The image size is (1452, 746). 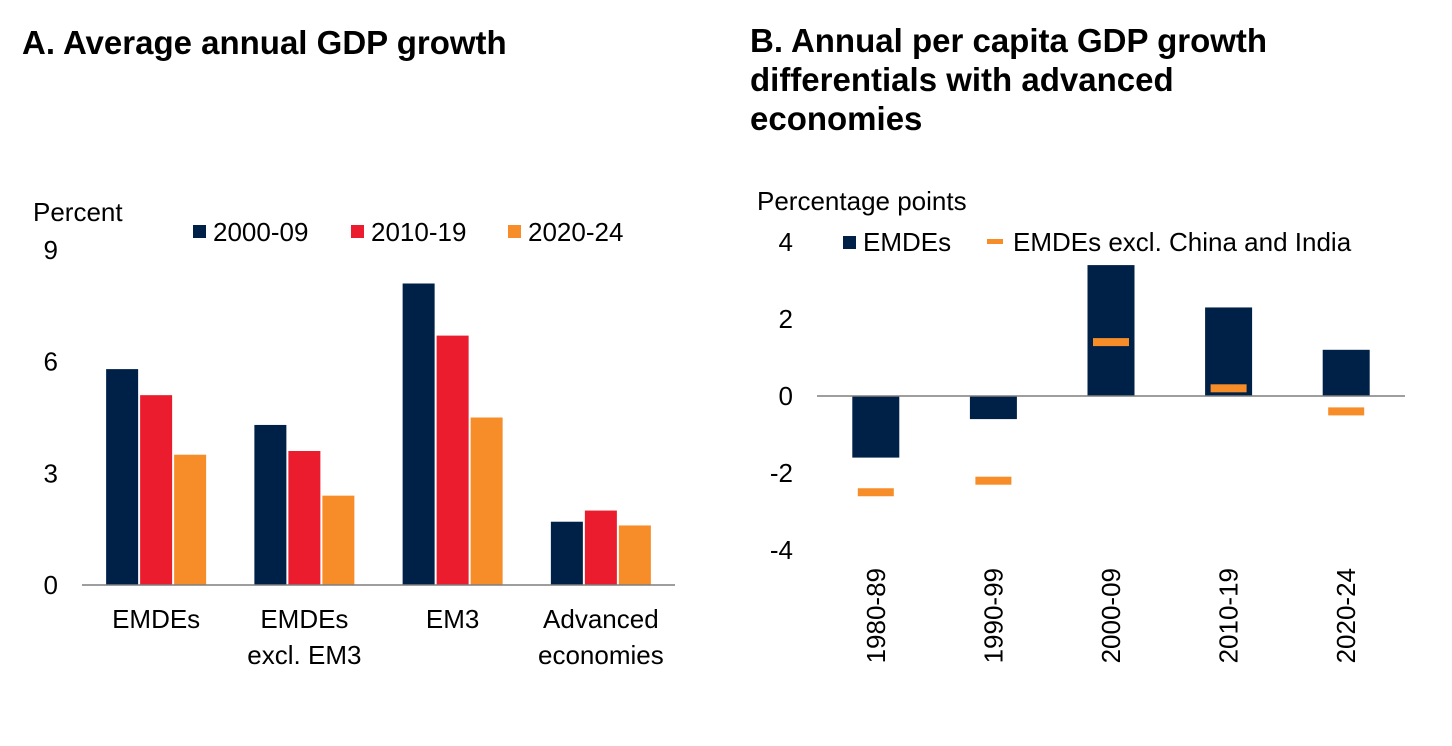 I want to click on panel-b-category-label: 2000-09, so click(x=1111, y=615).